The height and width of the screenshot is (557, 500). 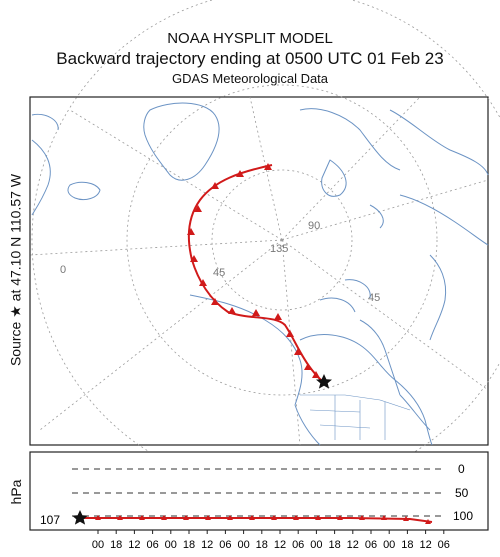 I want to click on height-source-star-icon, so click(x=80, y=517).